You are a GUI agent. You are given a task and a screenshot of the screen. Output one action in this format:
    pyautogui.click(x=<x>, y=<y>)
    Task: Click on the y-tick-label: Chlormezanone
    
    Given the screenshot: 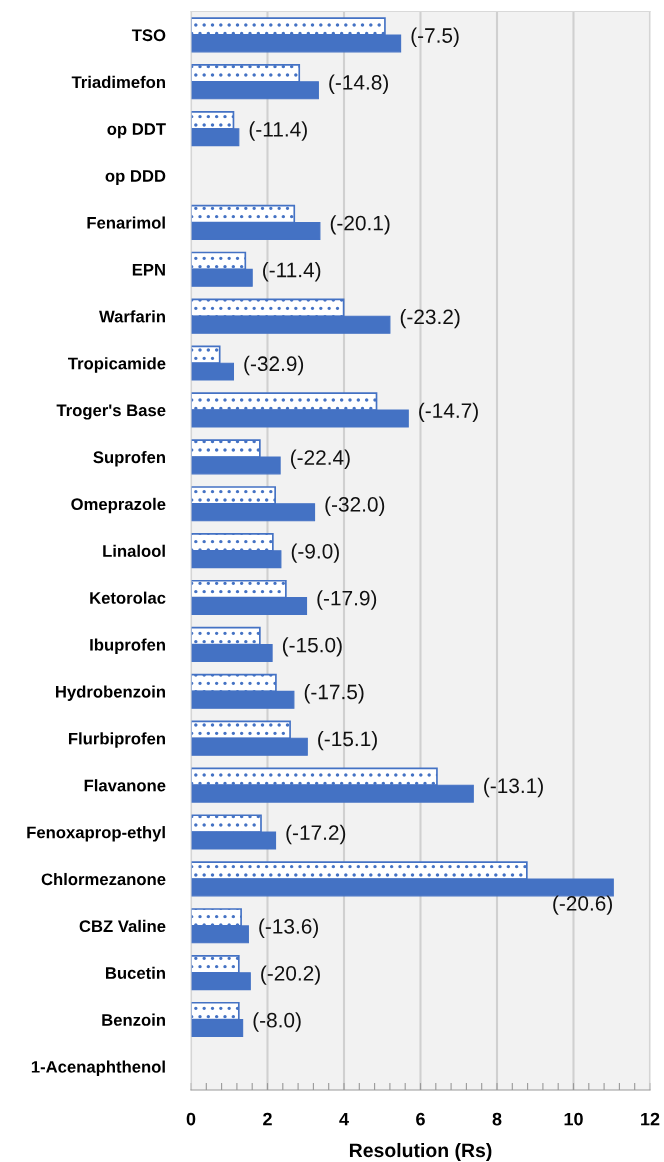 What is the action you would take?
    pyautogui.click(x=103, y=879)
    